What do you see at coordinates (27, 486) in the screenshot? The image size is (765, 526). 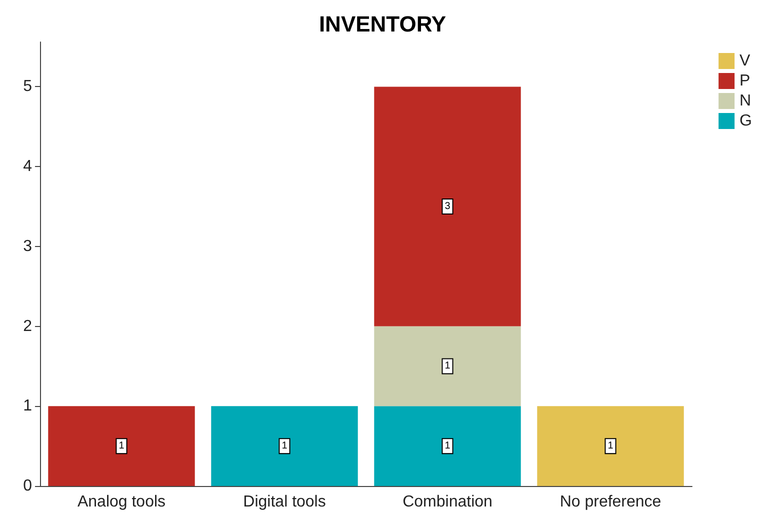 I see `y-tick-label: 0` at bounding box center [27, 486].